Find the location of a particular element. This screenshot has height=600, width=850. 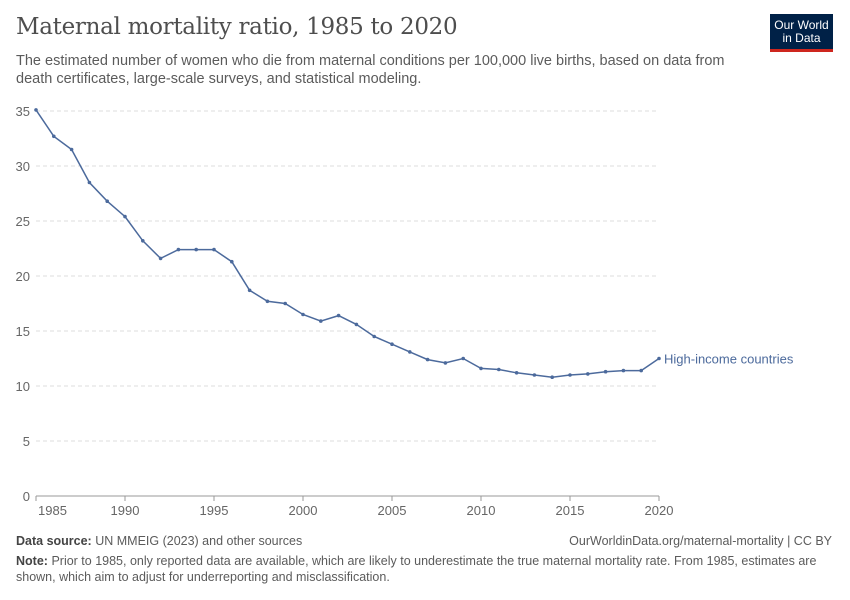

y-tick-label: 35 is located at coordinates (23, 111).